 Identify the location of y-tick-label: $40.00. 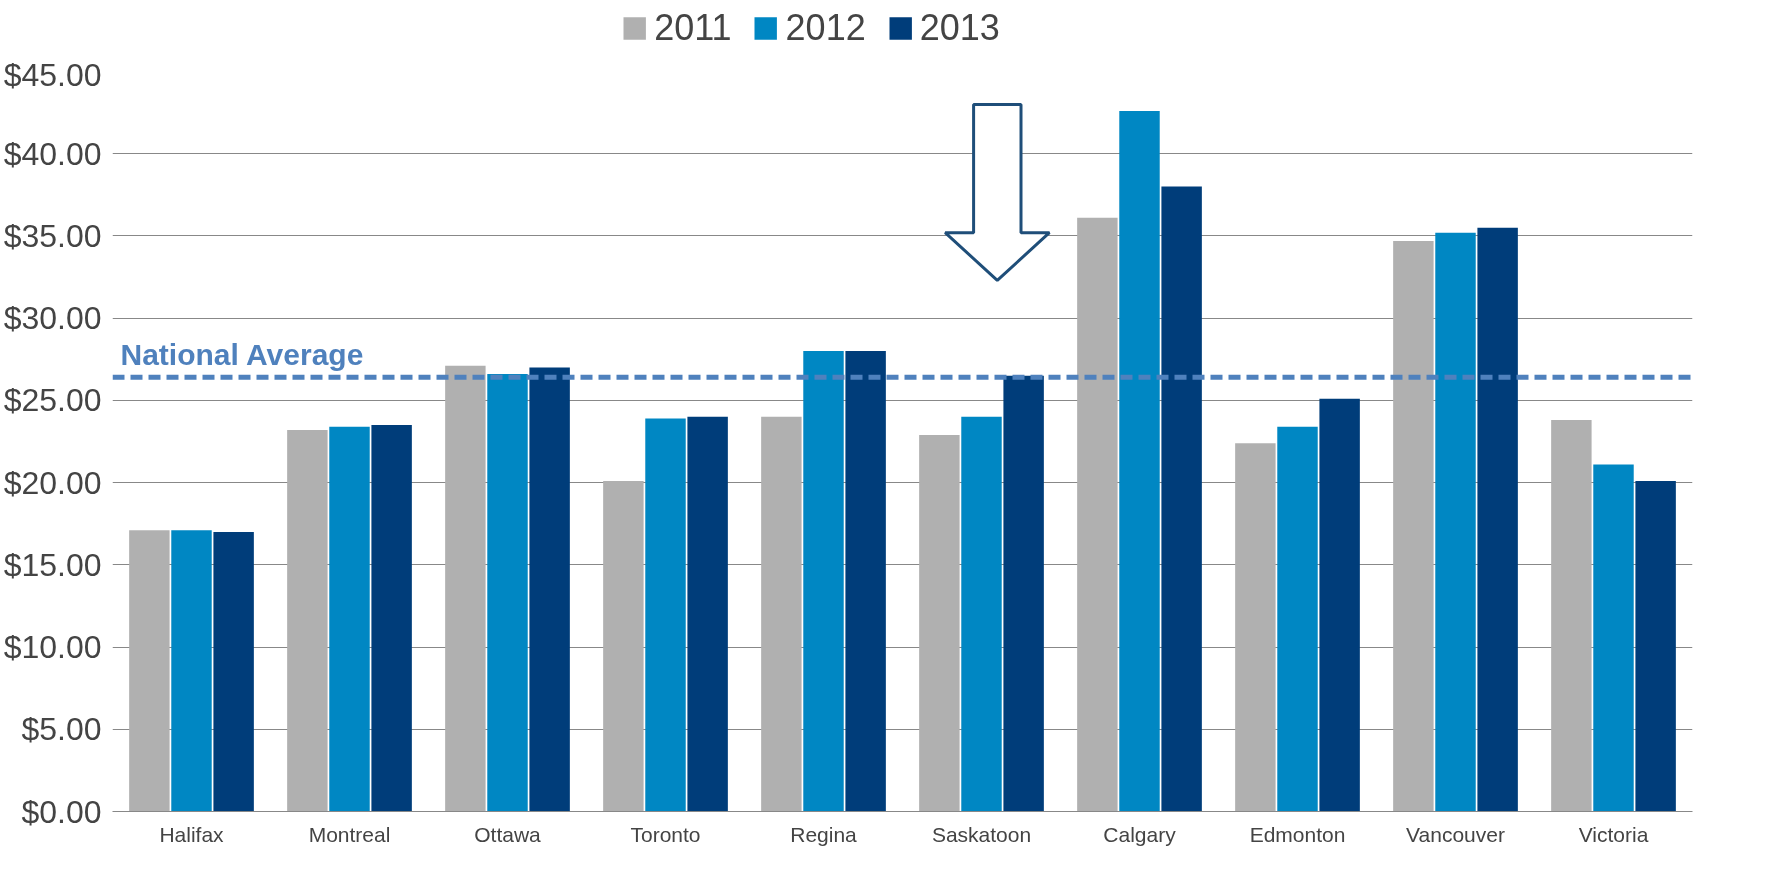
(52, 153).